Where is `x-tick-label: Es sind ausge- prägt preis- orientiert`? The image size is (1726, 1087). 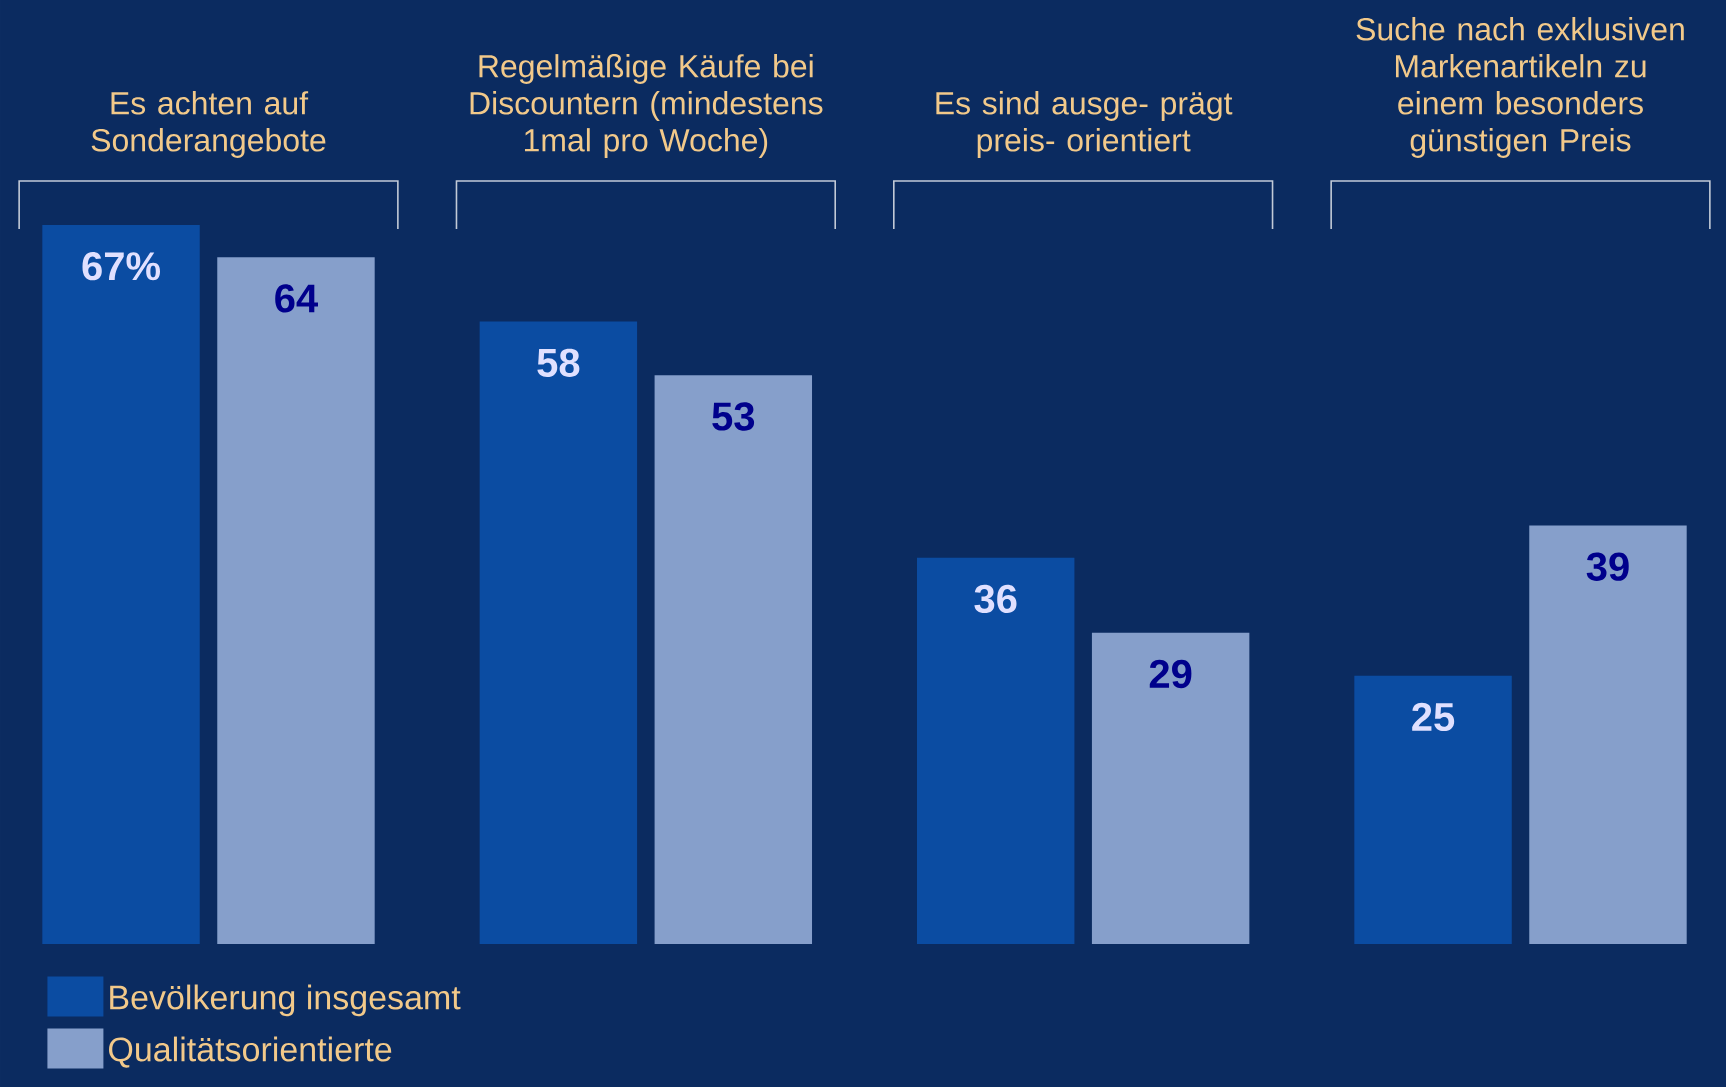
x-tick-label: Es sind ausge- prägt preis- orientiert is located at coordinates (1084, 124).